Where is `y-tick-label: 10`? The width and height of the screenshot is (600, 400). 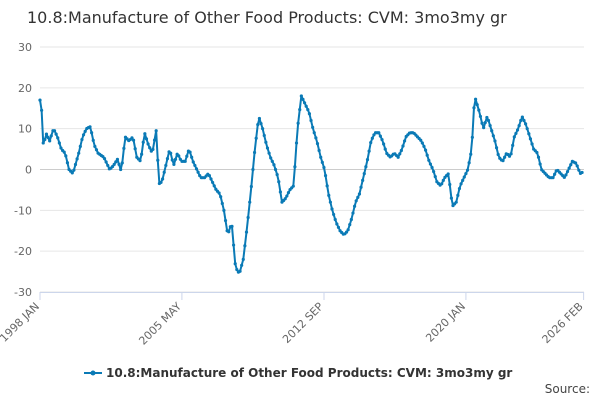 y-tick-label: 10 is located at coordinates (25, 129).